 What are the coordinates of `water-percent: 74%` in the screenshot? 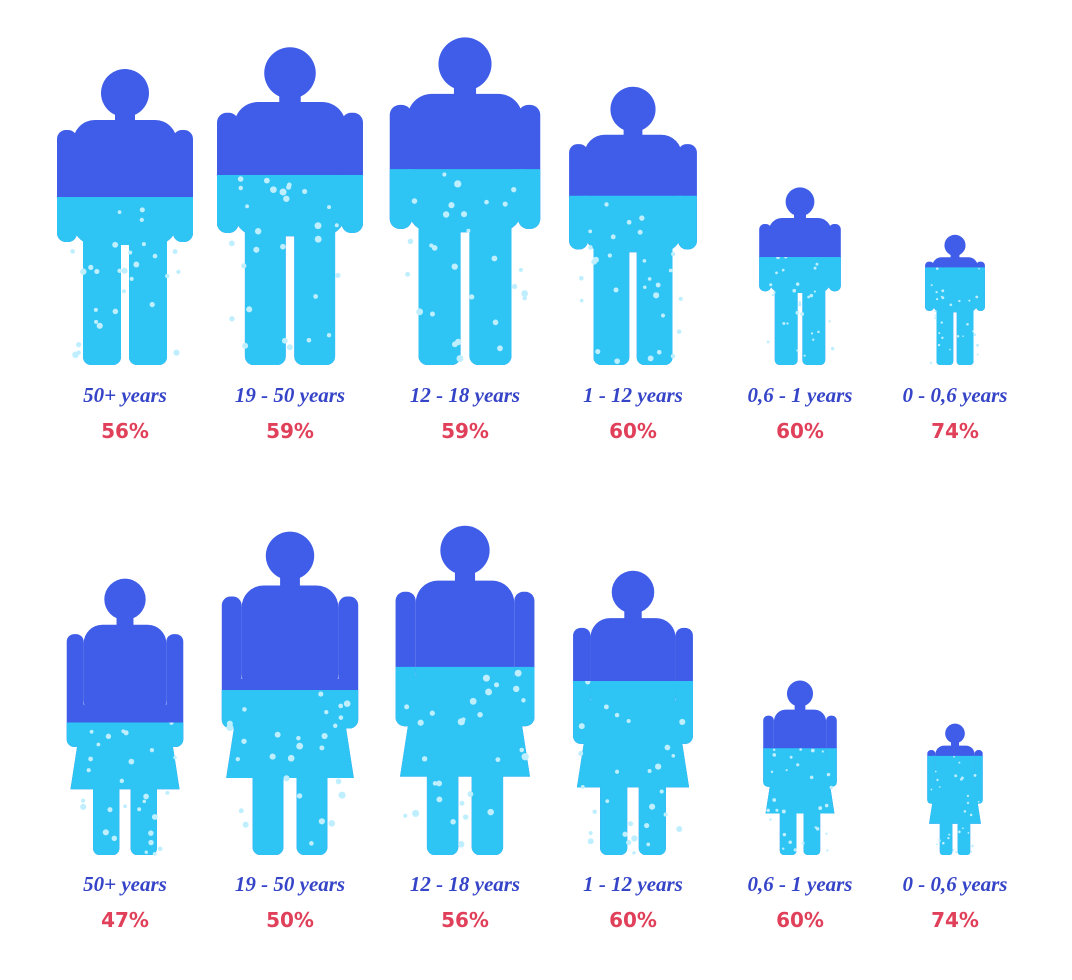 It's located at (955, 431).